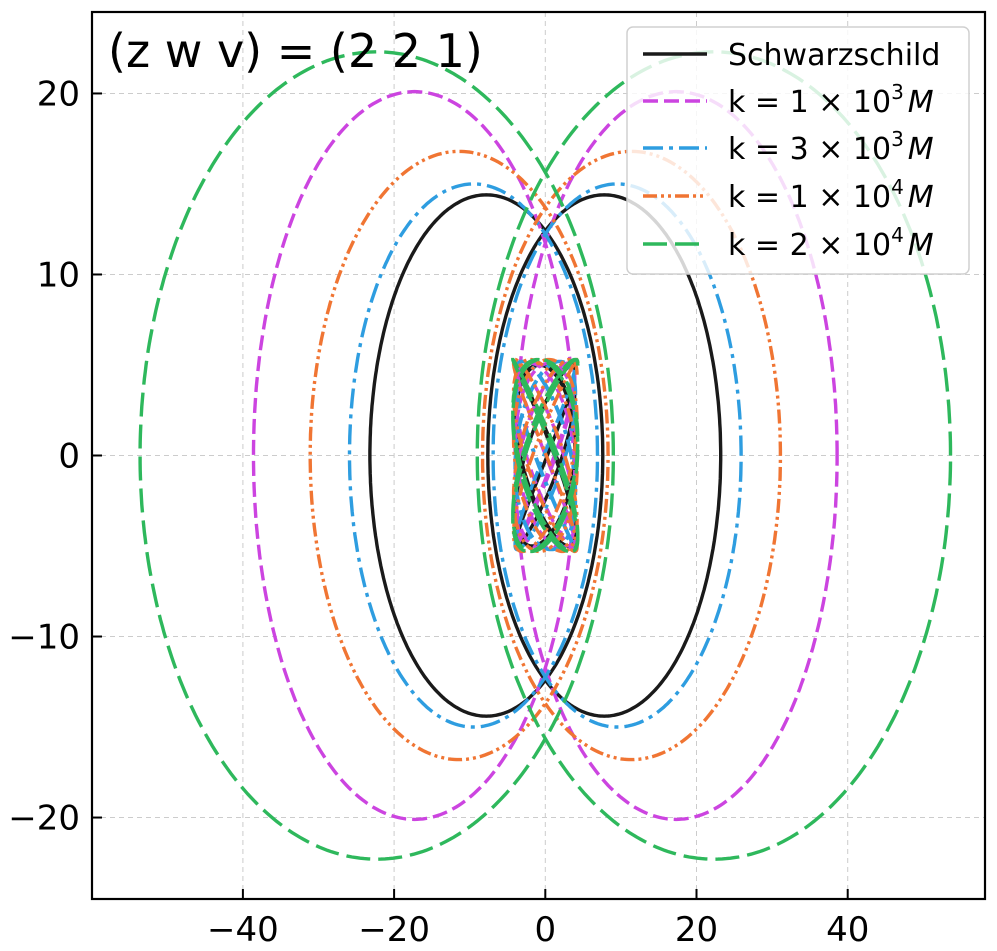 This screenshot has width=997, height=951. I want to click on legend-label-k1e4: k = 1 × 104 M, so click(831, 195).